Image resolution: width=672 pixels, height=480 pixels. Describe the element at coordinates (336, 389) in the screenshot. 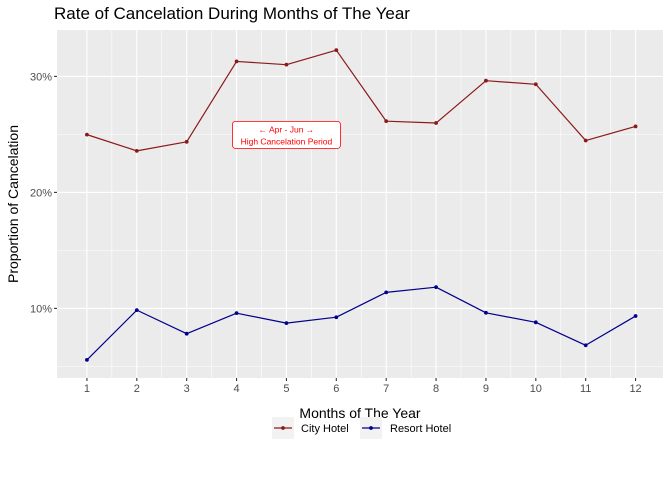

I see `x-tick-label: 6` at that location.